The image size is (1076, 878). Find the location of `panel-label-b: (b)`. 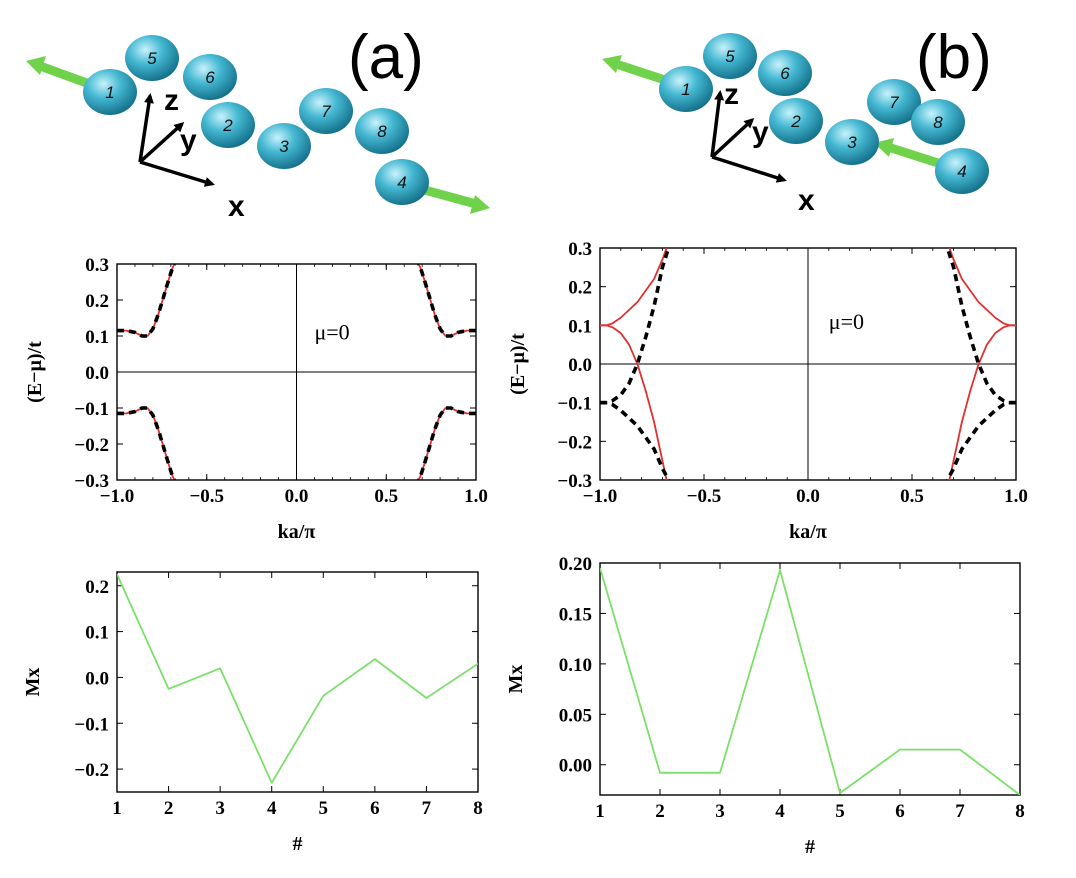

panel-label-b: (b) is located at coordinates (954, 57).